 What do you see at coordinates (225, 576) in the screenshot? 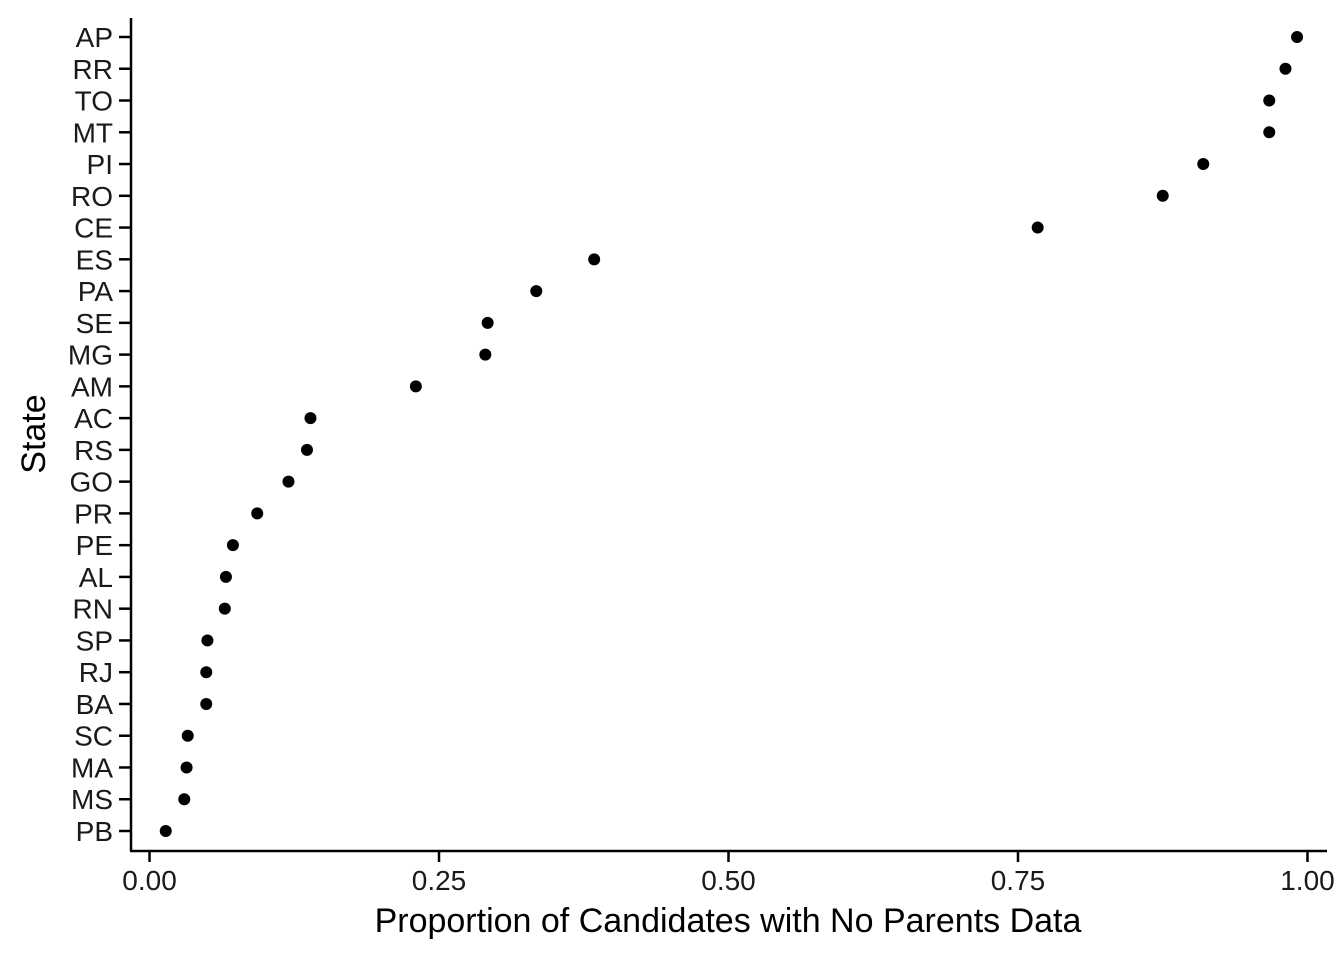
I see `data-point-al` at bounding box center [225, 576].